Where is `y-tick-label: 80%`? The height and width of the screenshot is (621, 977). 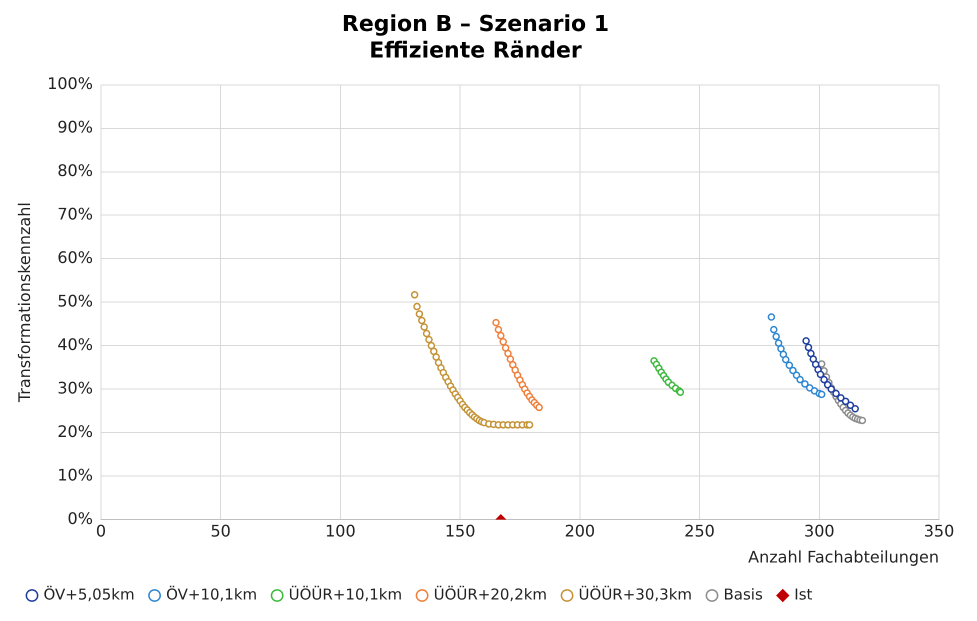 y-tick-label: 80% is located at coordinates (75, 170).